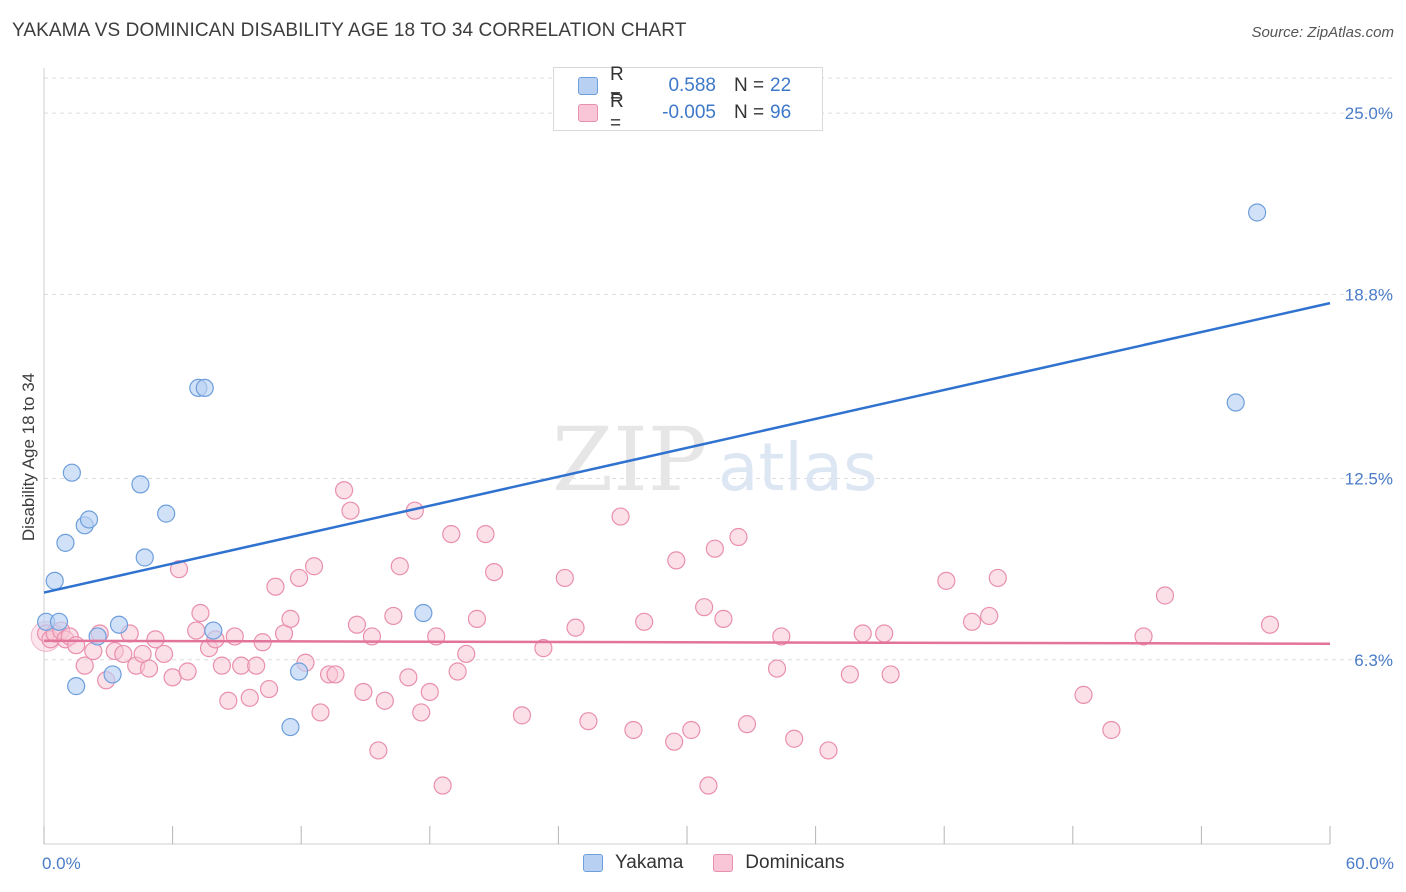 Image resolution: width=1406 pixels, height=892 pixels. What do you see at coordinates (588, 86) in the screenshot?
I see `legend-swatch-yakama` at bounding box center [588, 86].